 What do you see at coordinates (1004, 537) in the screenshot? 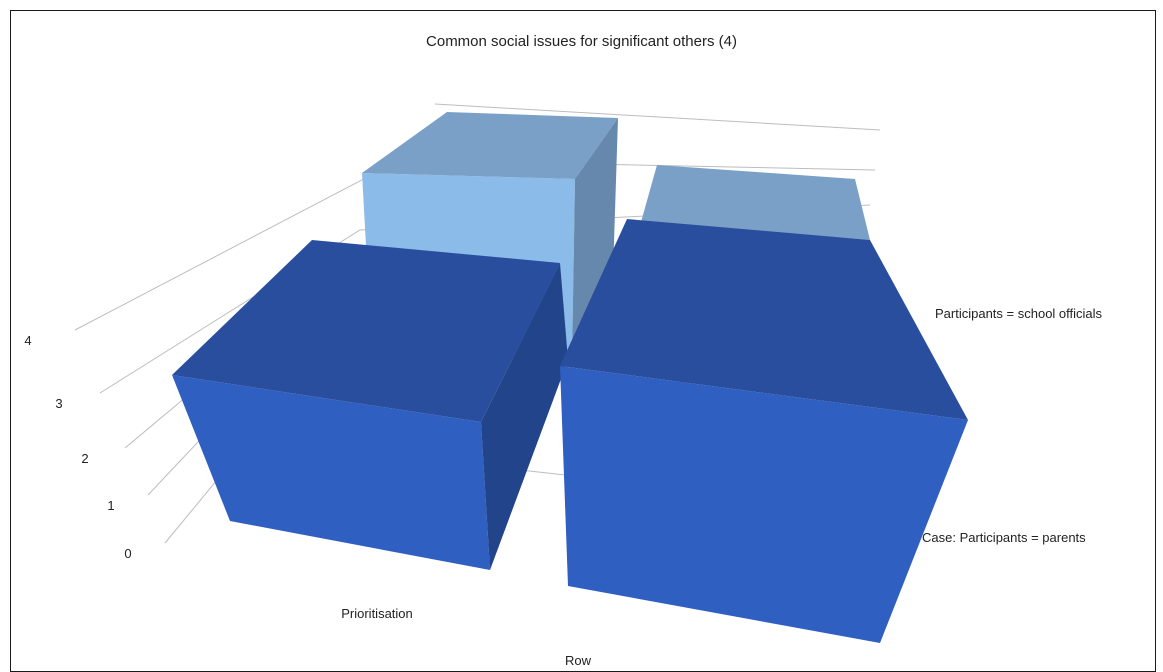
I see `series-label-parents: Case: Participants = parents` at bounding box center [1004, 537].